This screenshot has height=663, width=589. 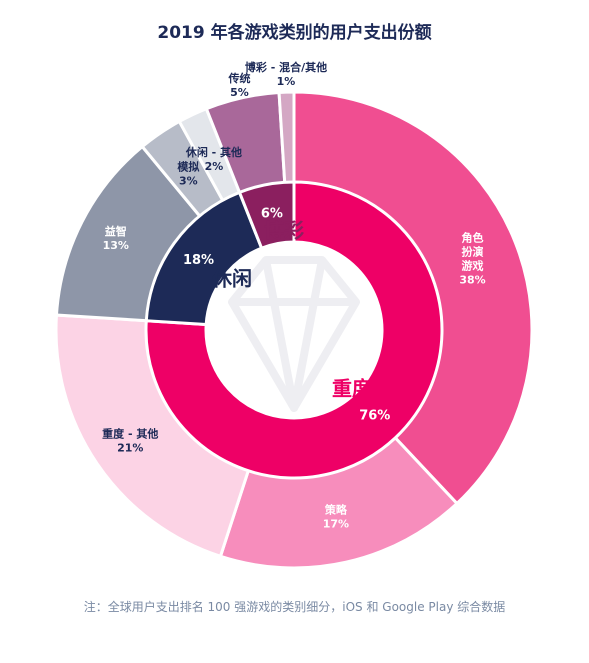 I want to click on outer-category-label: 博彩 - 混合/其他, so click(x=286, y=67).